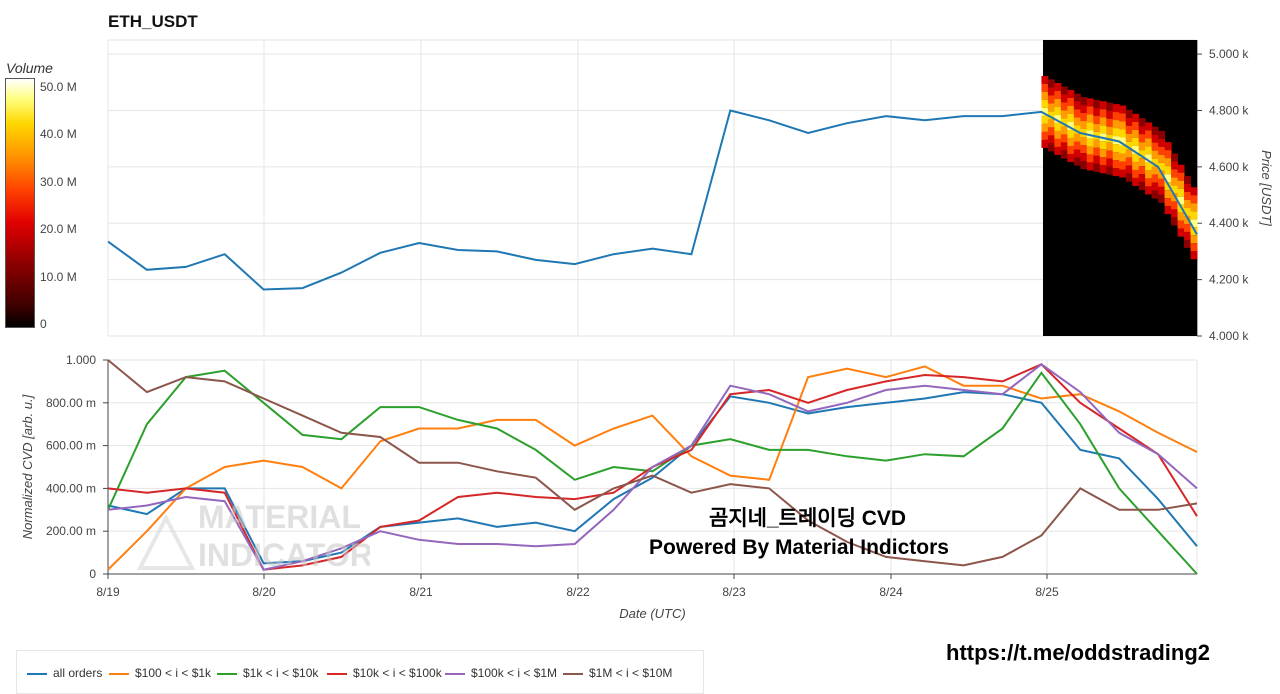  I want to click on cvd-tick-label: 600.00 m, so click(71, 446).